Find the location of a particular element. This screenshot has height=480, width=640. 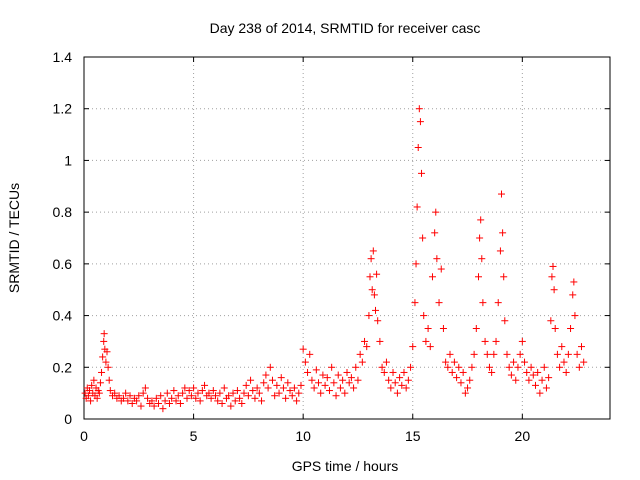

y-tick-label: 0.2 is located at coordinates (63, 367).